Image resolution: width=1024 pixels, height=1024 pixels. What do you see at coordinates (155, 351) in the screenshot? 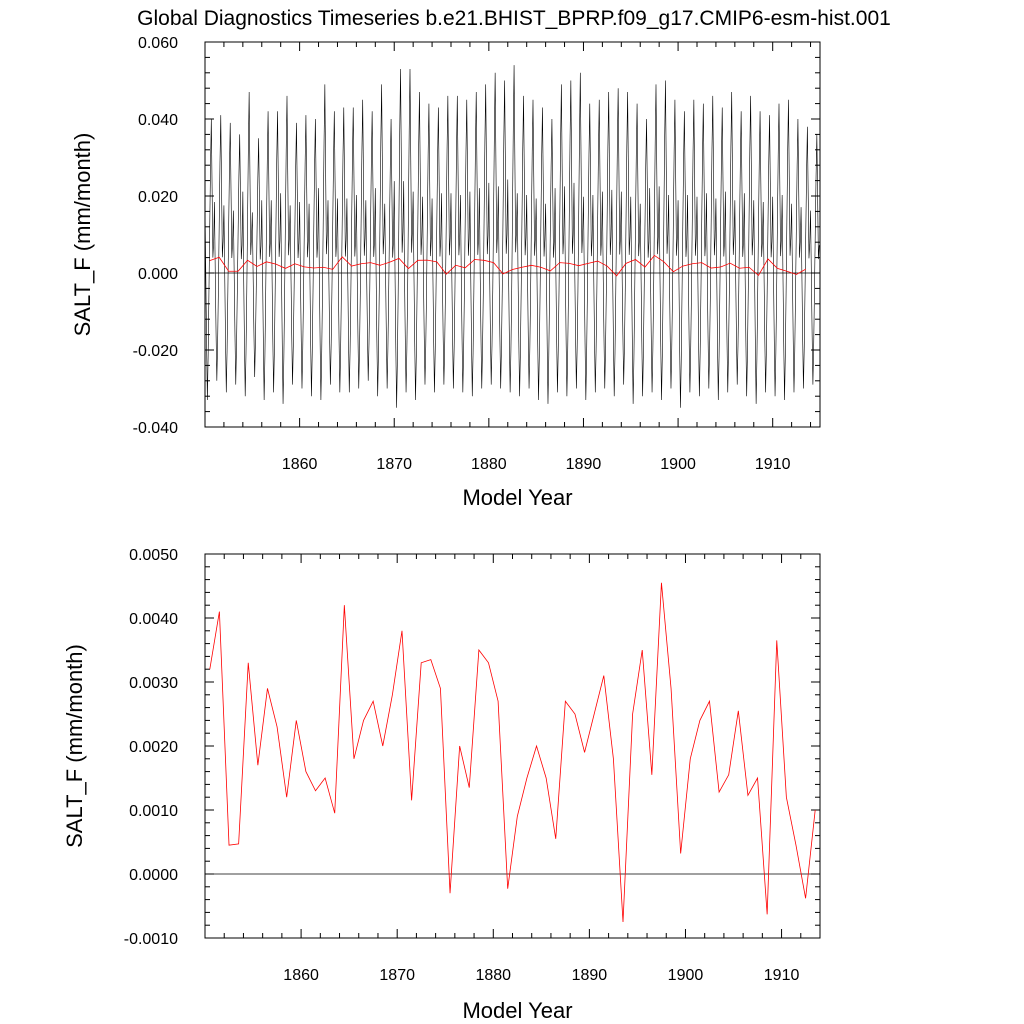
I see `chart-0-y-tick-label: -0.020` at bounding box center [155, 351].